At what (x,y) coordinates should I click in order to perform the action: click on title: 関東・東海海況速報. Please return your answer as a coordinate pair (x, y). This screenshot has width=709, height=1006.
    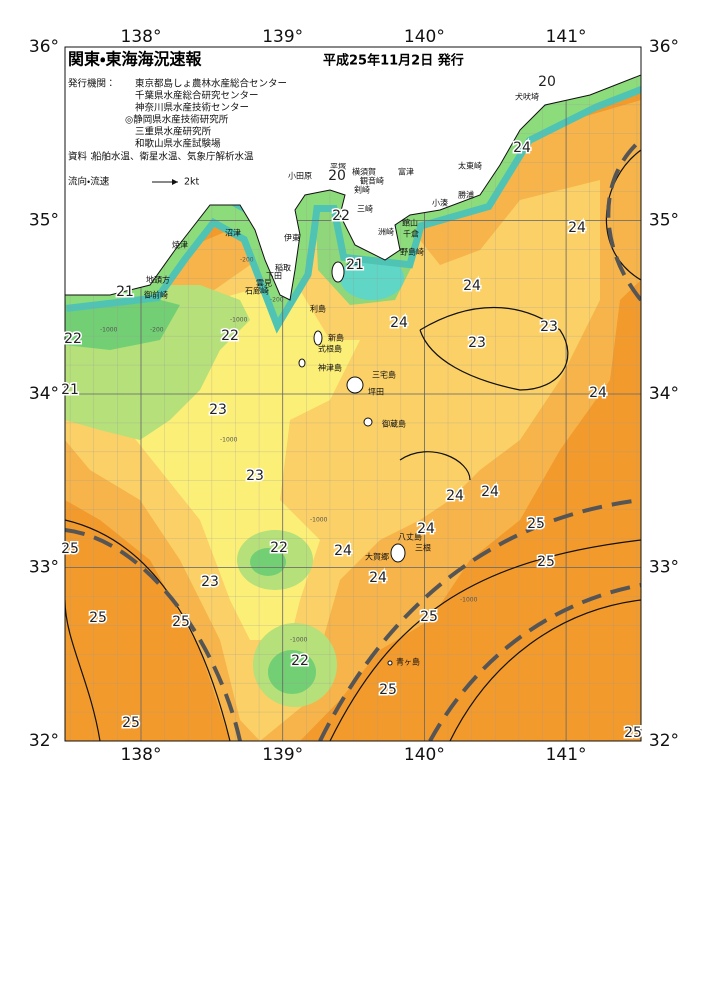
    Looking at the image, I should click on (135, 59).